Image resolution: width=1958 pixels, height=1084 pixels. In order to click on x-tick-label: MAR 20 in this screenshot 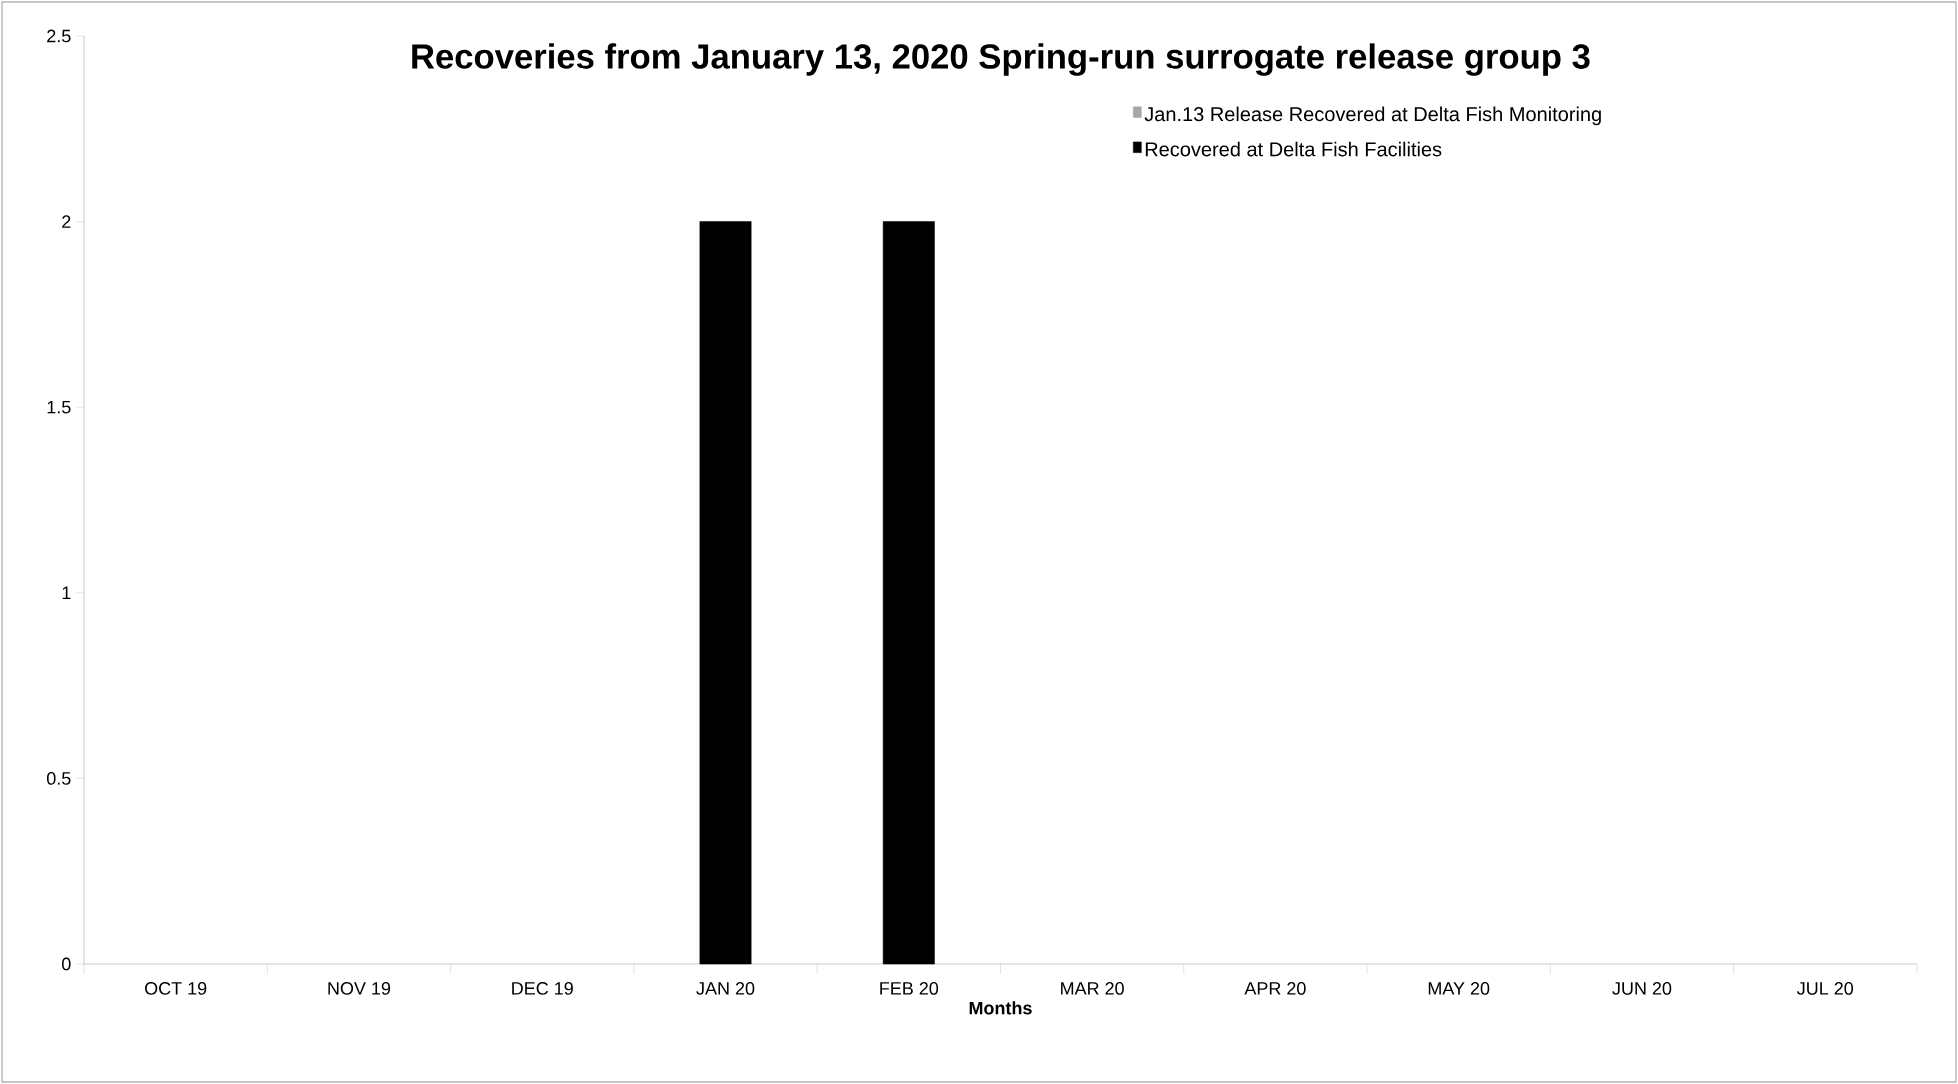, I will do `click(1092, 988)`.